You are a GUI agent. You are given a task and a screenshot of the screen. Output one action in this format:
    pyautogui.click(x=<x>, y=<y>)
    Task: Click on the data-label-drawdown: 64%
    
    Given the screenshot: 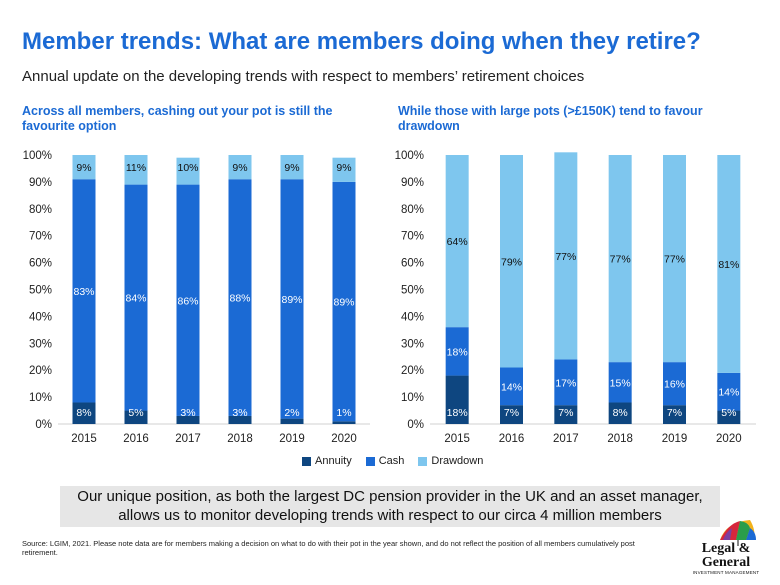 What is the action you would take?
    pyautogui.click(x=457, y=242)
    